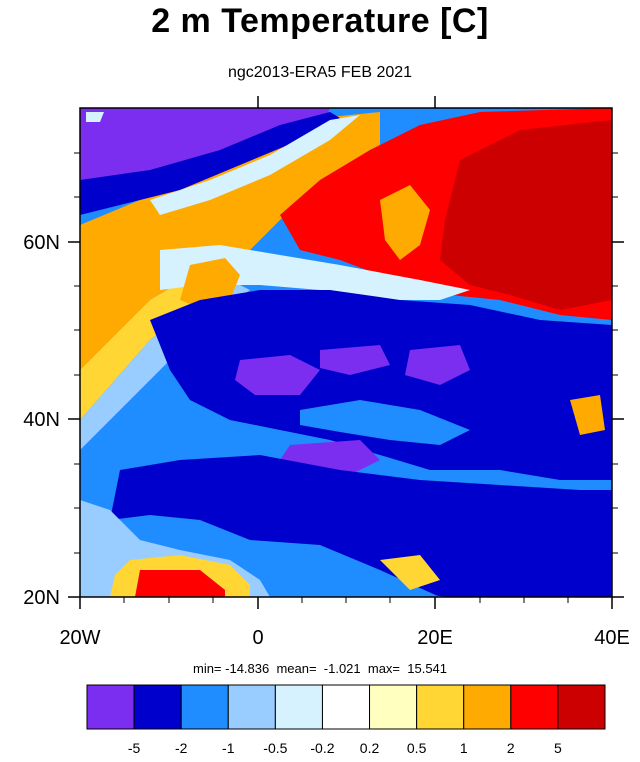  What do you see at coordinates (95, 117) in the screenshot?
I see `arctic-corner-patch` at bounding box center [95, 117].